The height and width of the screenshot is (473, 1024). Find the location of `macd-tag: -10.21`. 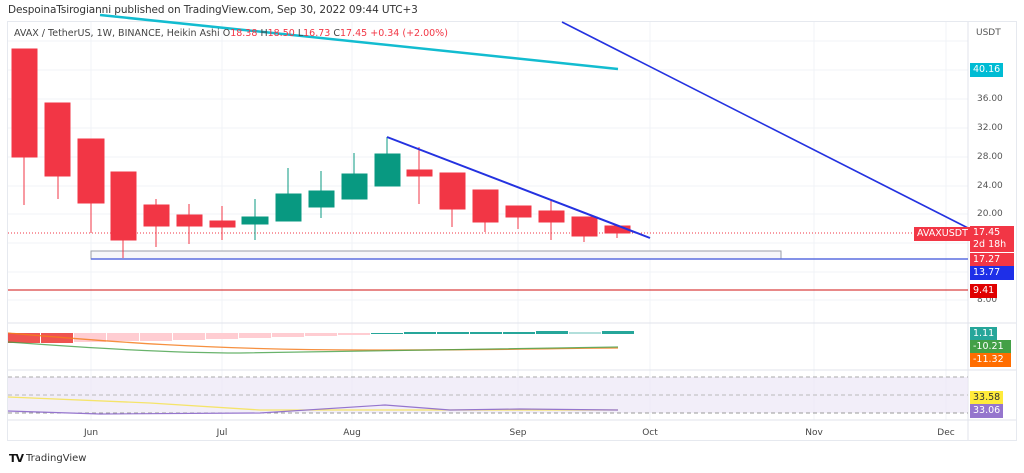

macd-tag: -10.21 is located at coordinates (990, 347).